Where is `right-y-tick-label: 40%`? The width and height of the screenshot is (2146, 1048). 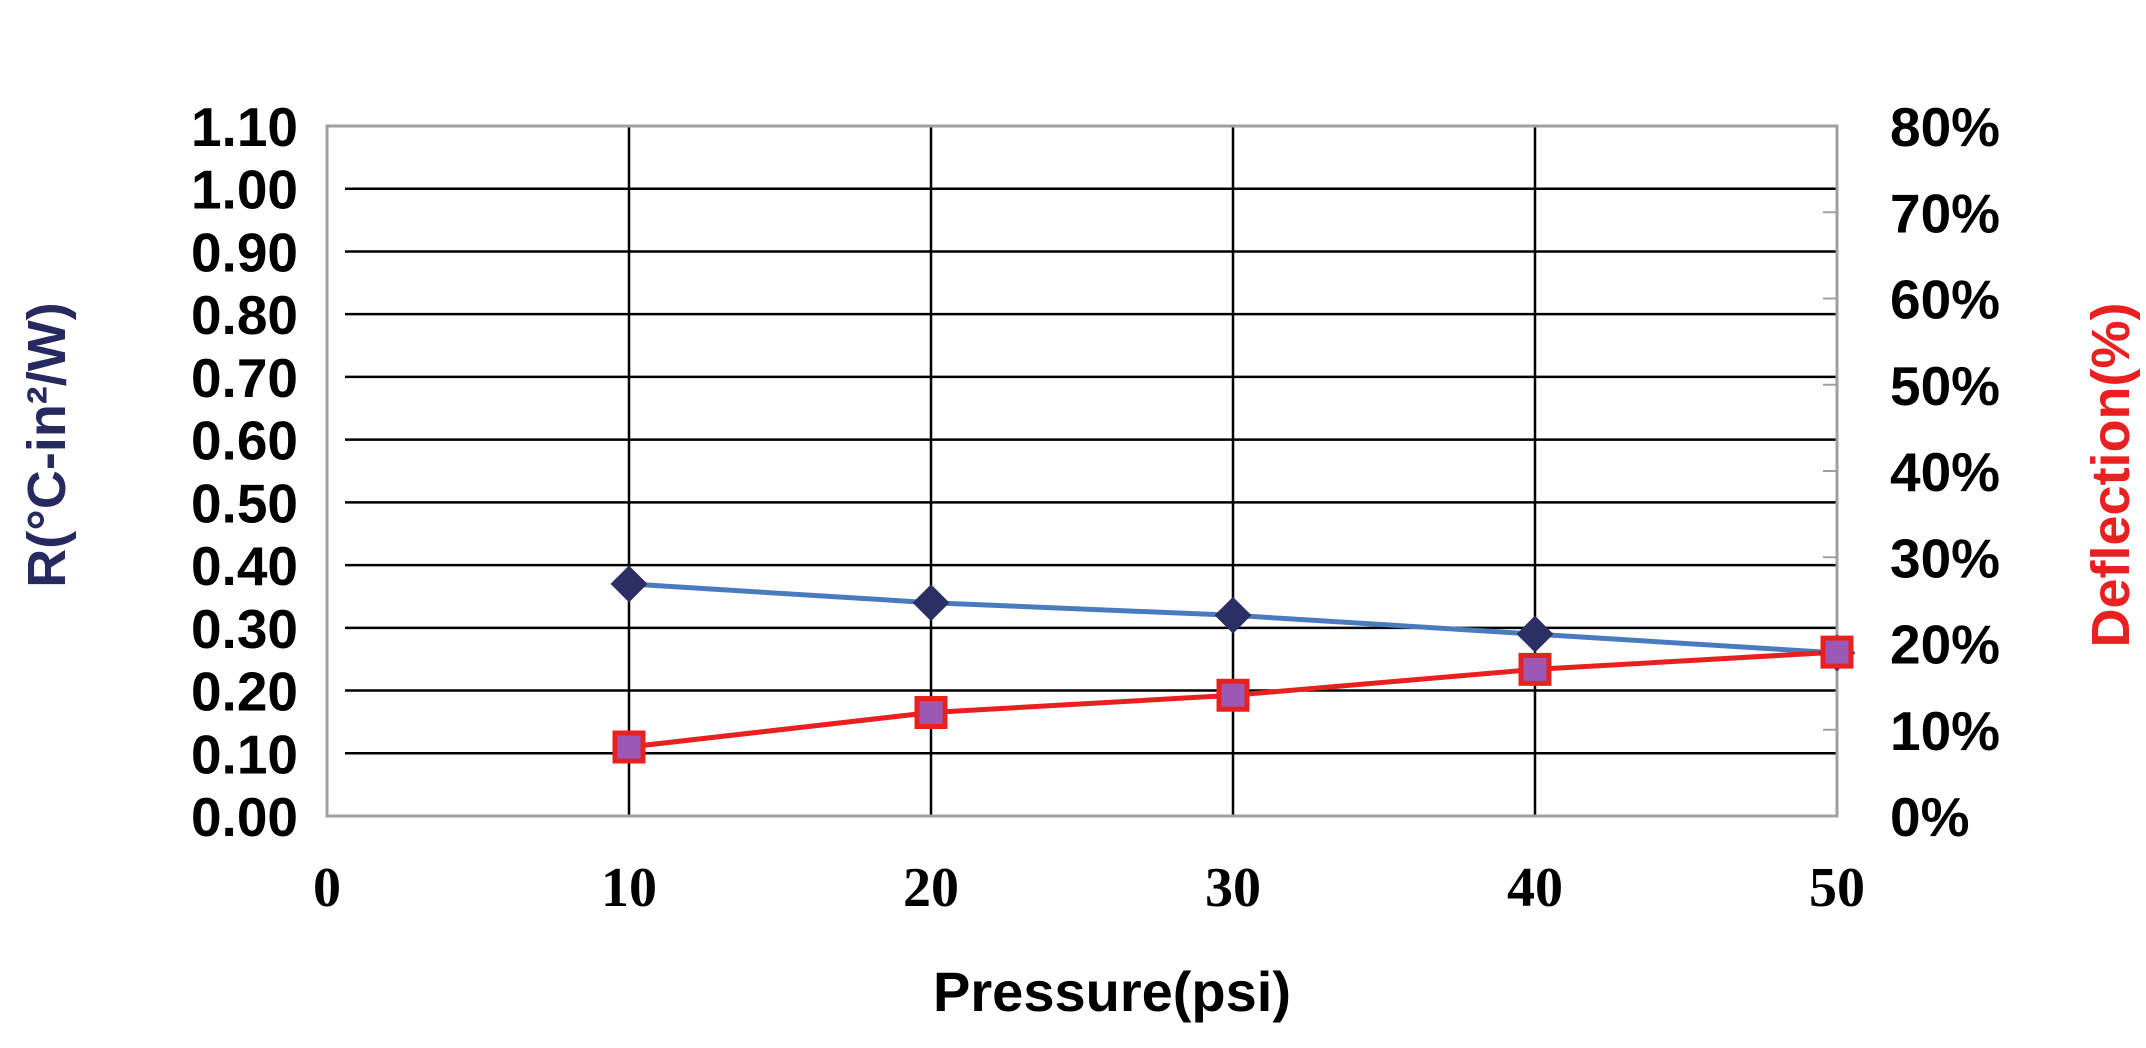
right-y-tick-label: 40% is located at coordinates (1945, 472).